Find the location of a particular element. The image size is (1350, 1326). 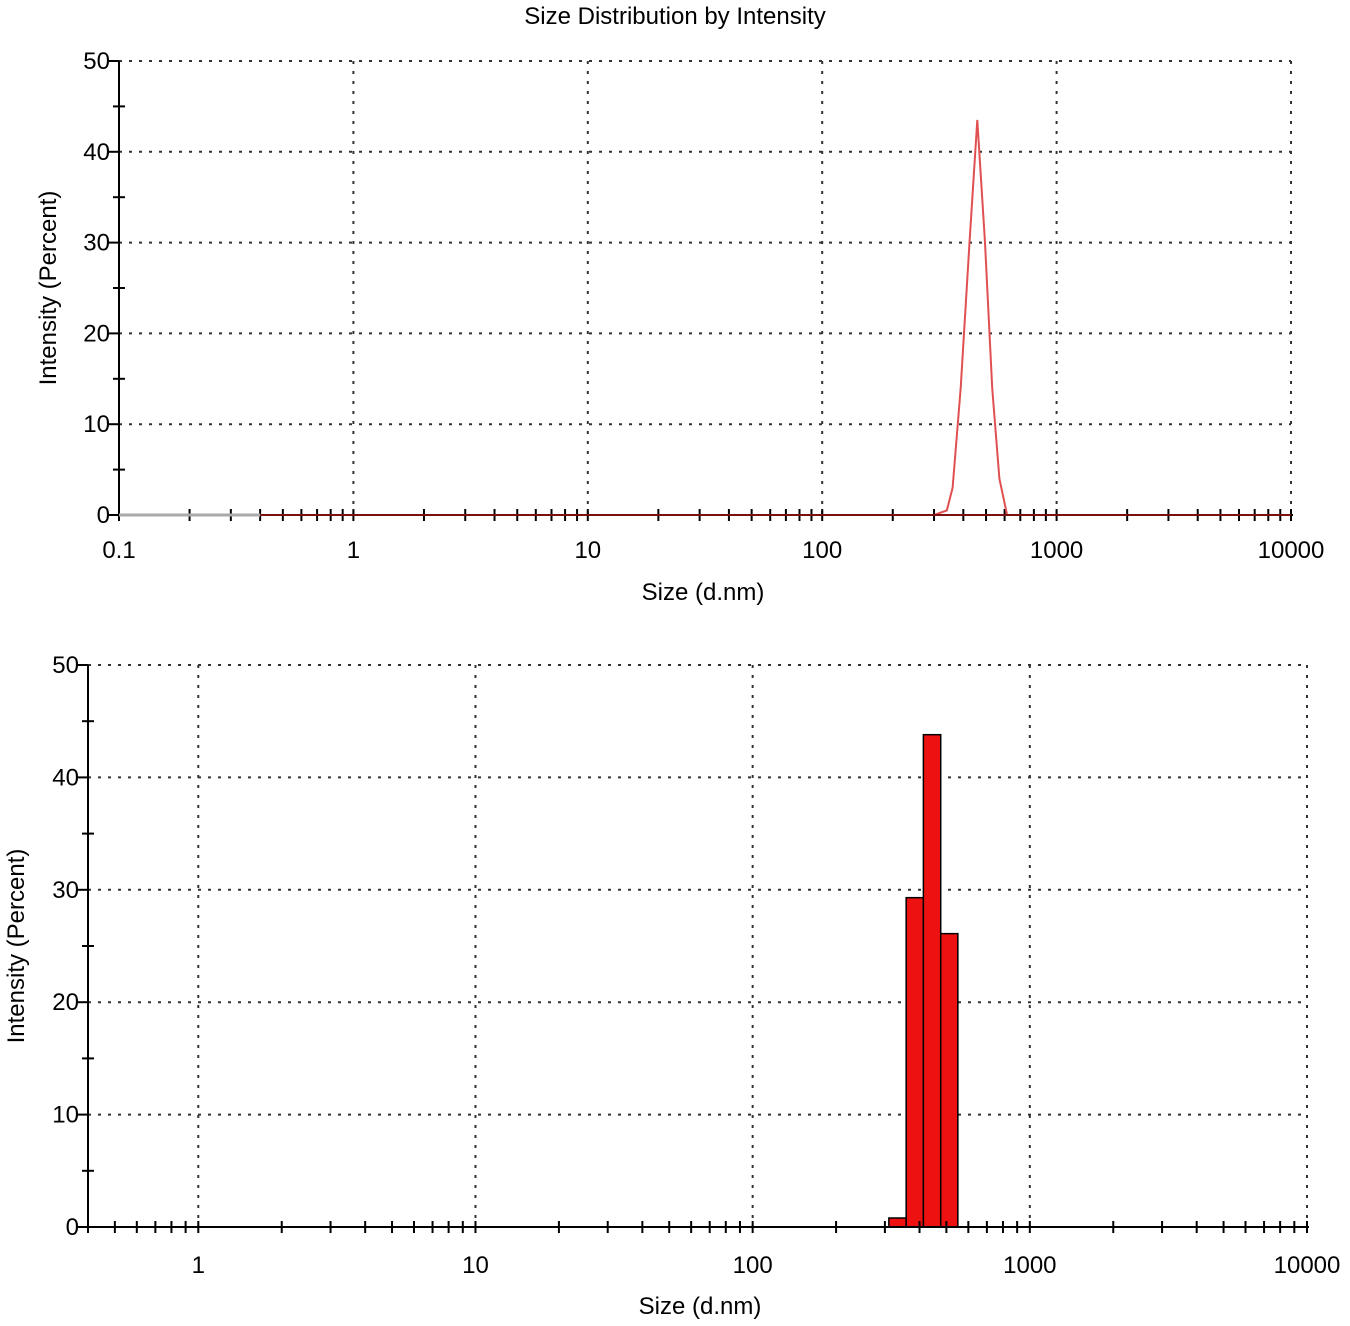

x-tick-label: 0.1 is located at coordinates (118, 550).